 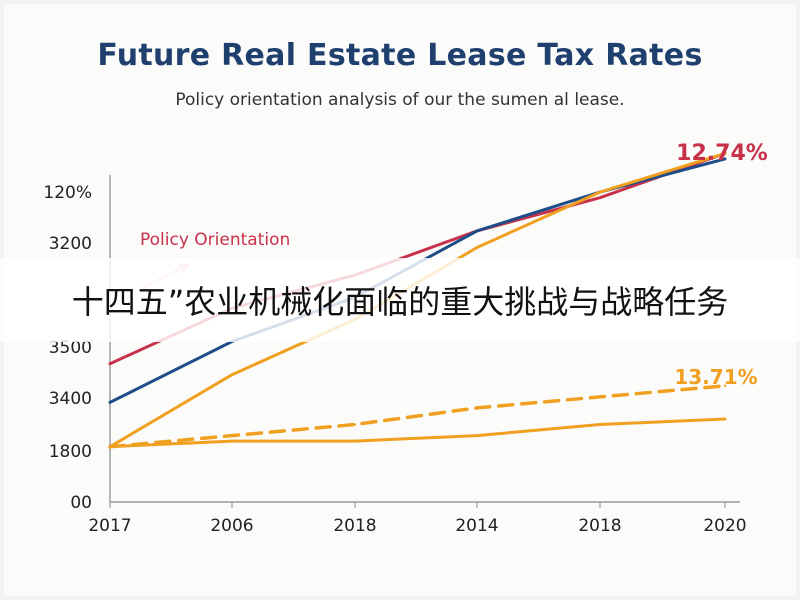 I want to click on caption-banner-text: 十四五”农业机械化面临的重大挑战与战略任务, so click(x=400, y=302).